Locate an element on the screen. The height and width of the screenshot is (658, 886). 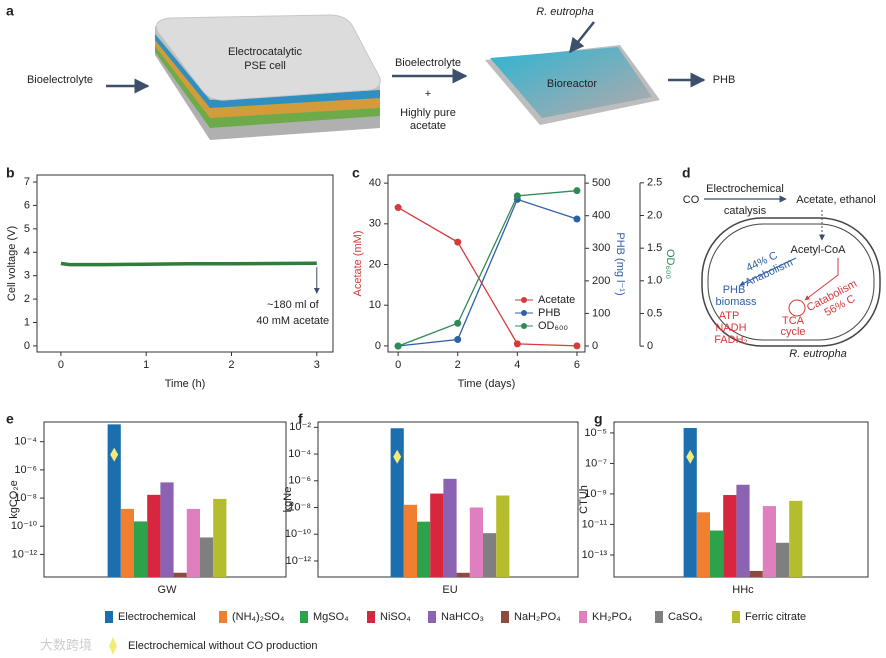
label: acetate is located at coordinates (428, 126).